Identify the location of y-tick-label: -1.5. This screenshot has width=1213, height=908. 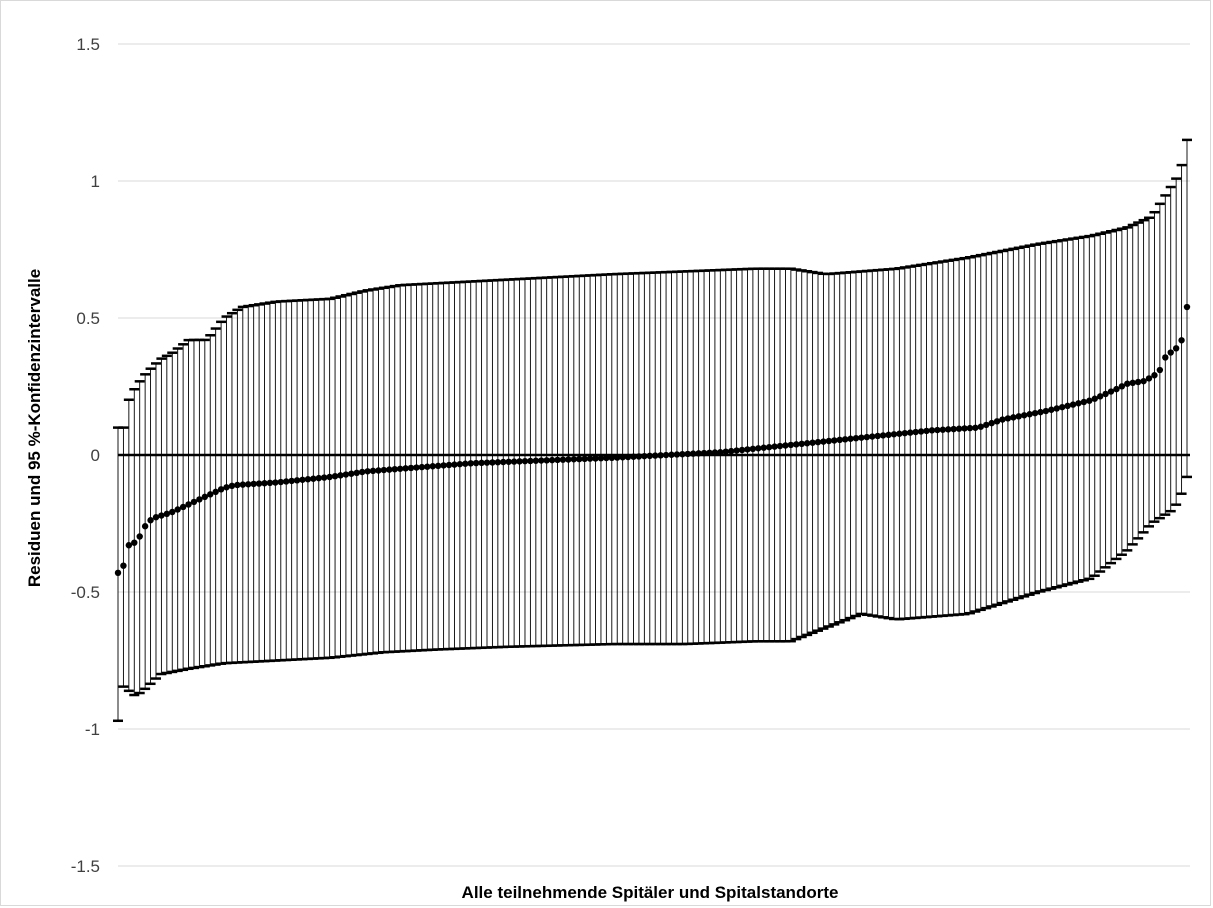
(85, 866).